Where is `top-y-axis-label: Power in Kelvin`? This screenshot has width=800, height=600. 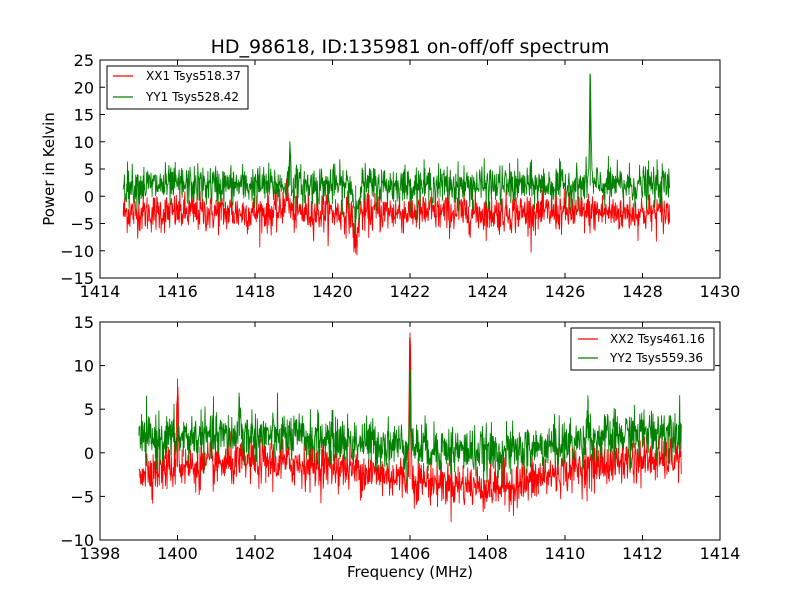
top-y-axis-label: Power in Kelvin is located at coordinates (49, 169).